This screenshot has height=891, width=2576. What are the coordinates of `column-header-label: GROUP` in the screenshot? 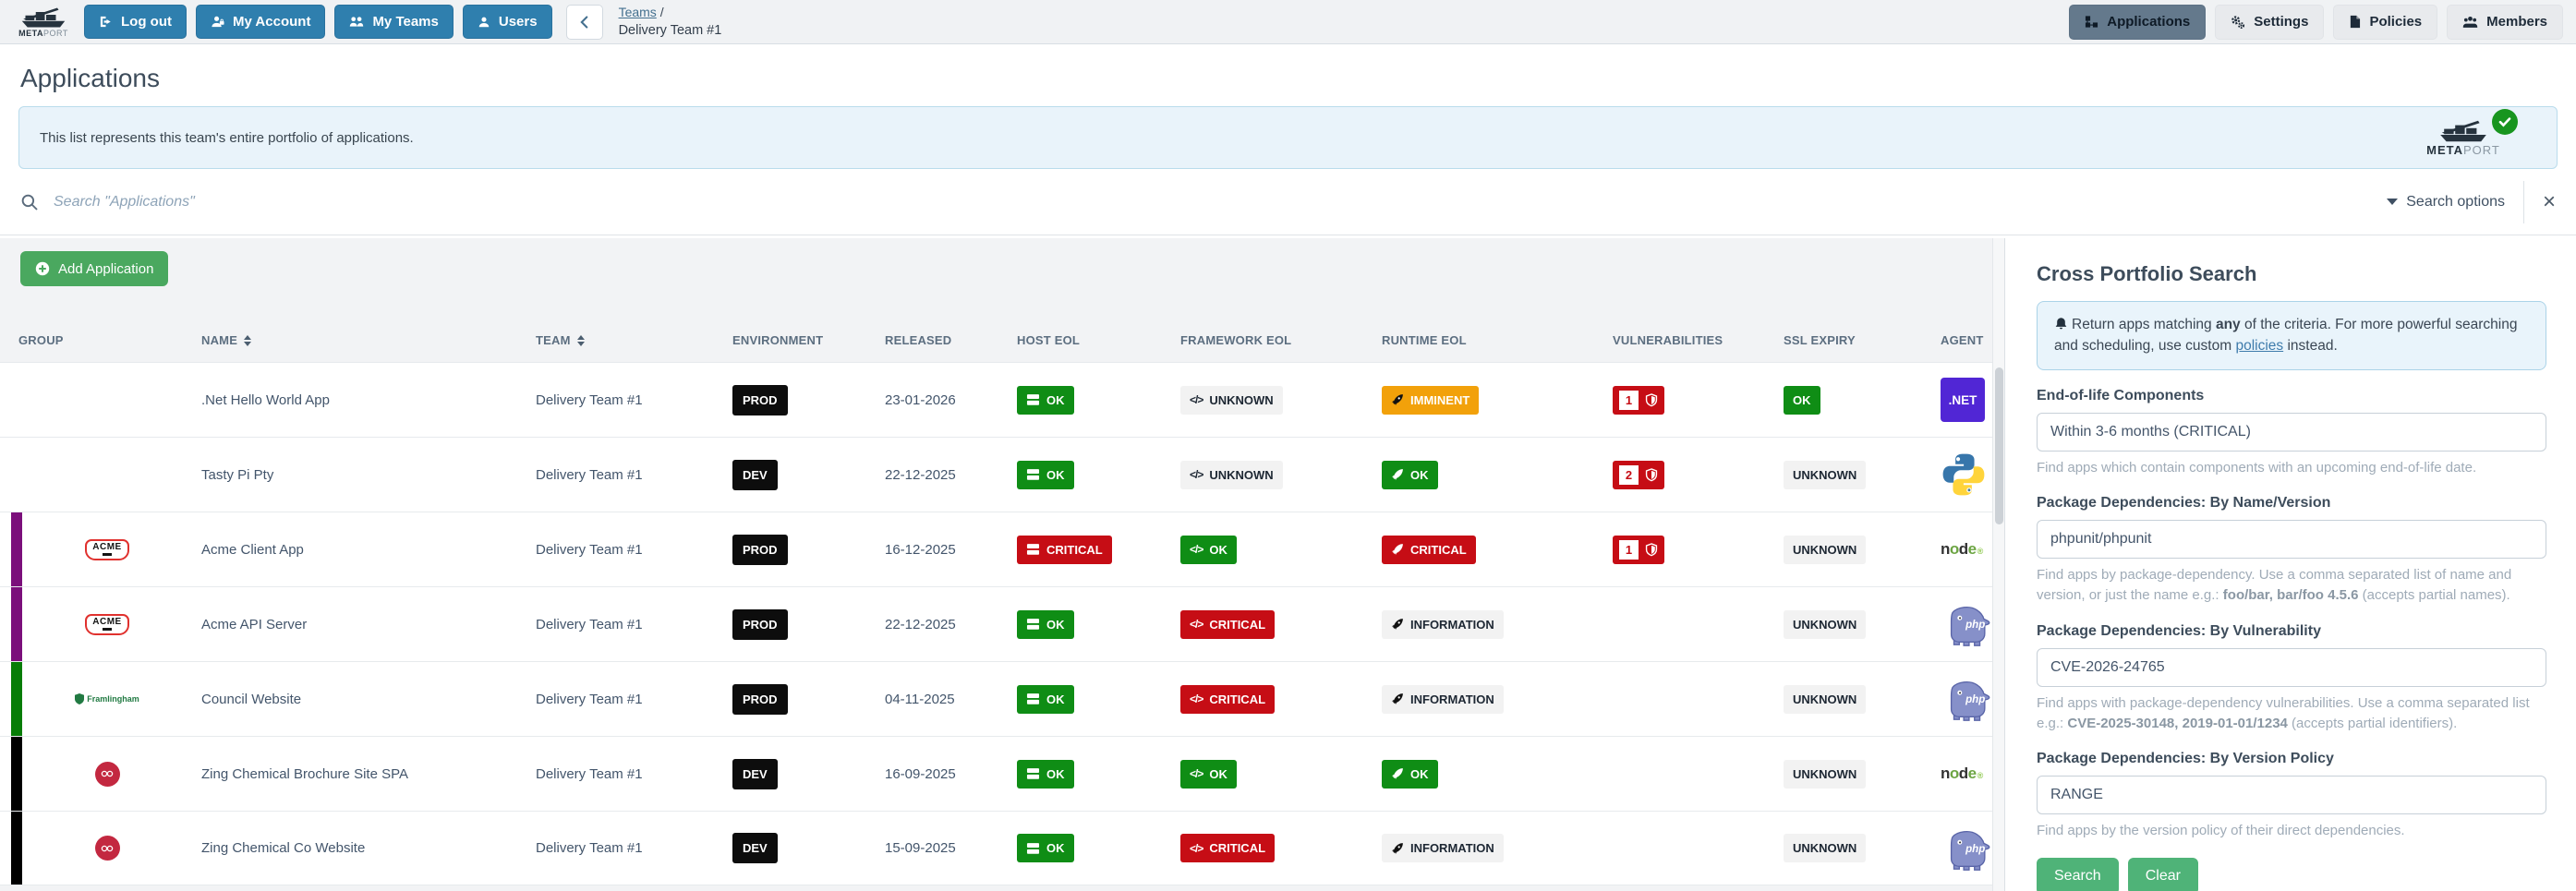 It's located at (41, 340).